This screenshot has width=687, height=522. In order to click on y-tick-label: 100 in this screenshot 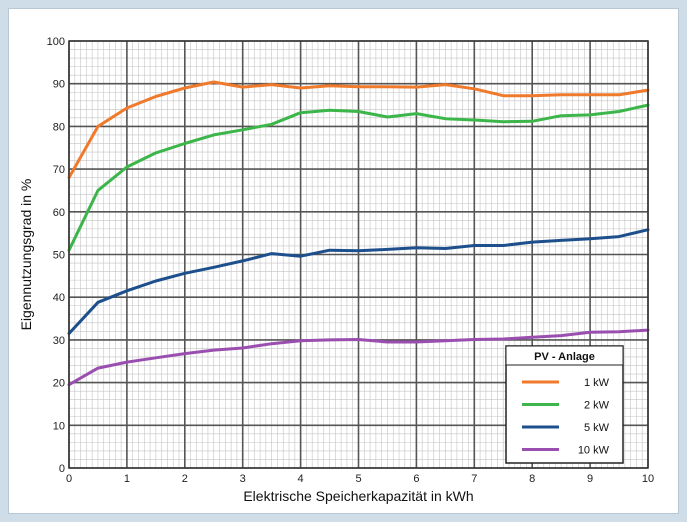, I will do `click(56, 42)`.